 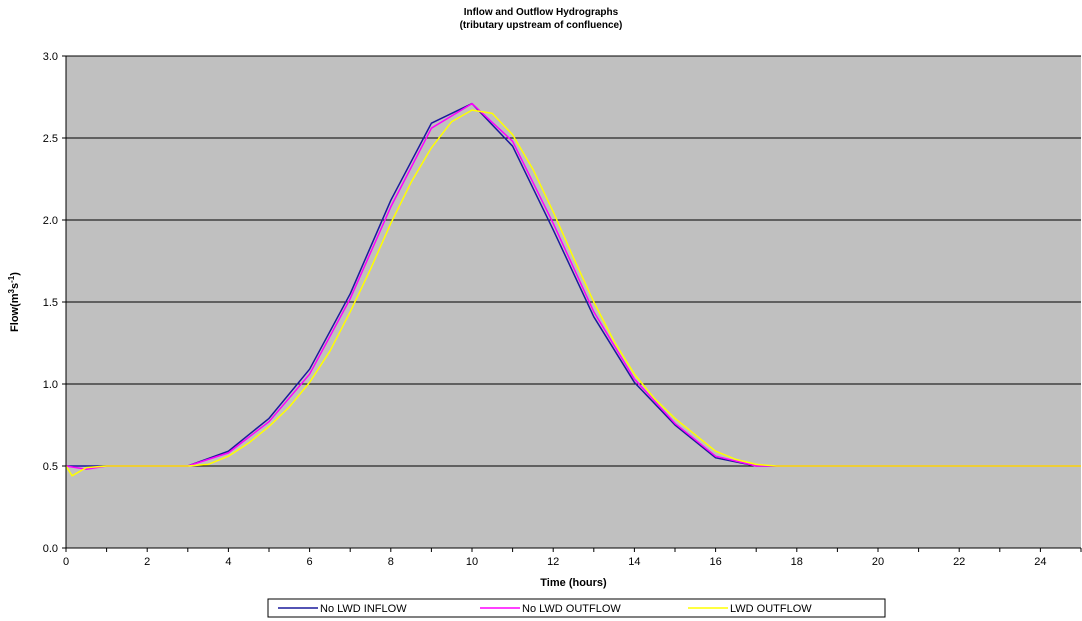 What do you see at coordinates (634, 562) in the screenshot?
I see `x-tick-label: 14` at bounding box center [634, 562].